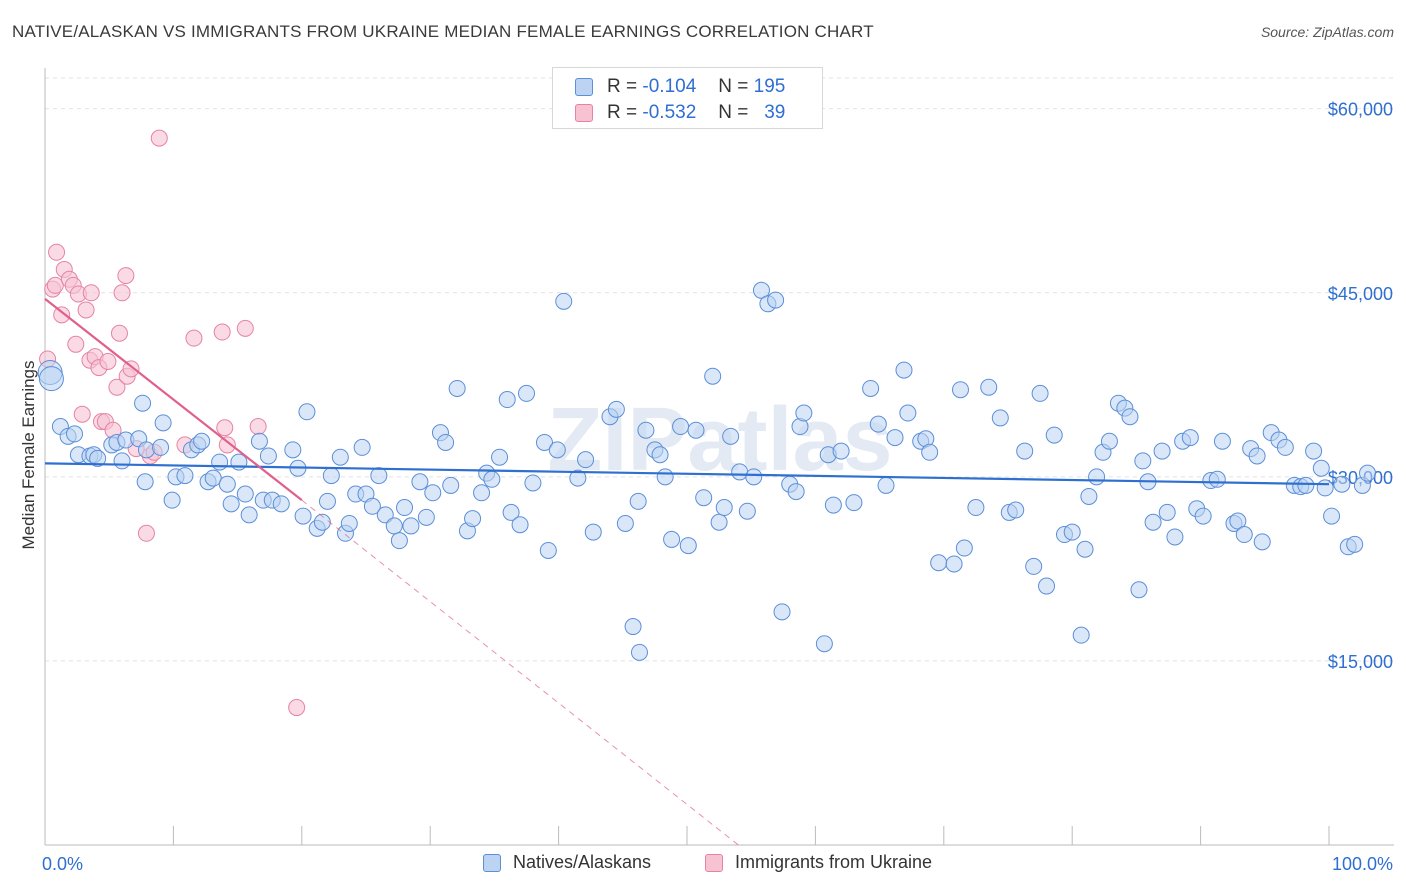  What do you see at coordinates (669, 112) in the screenshot?
I see `r-value: -0.532` at bounding box center [669, 112].